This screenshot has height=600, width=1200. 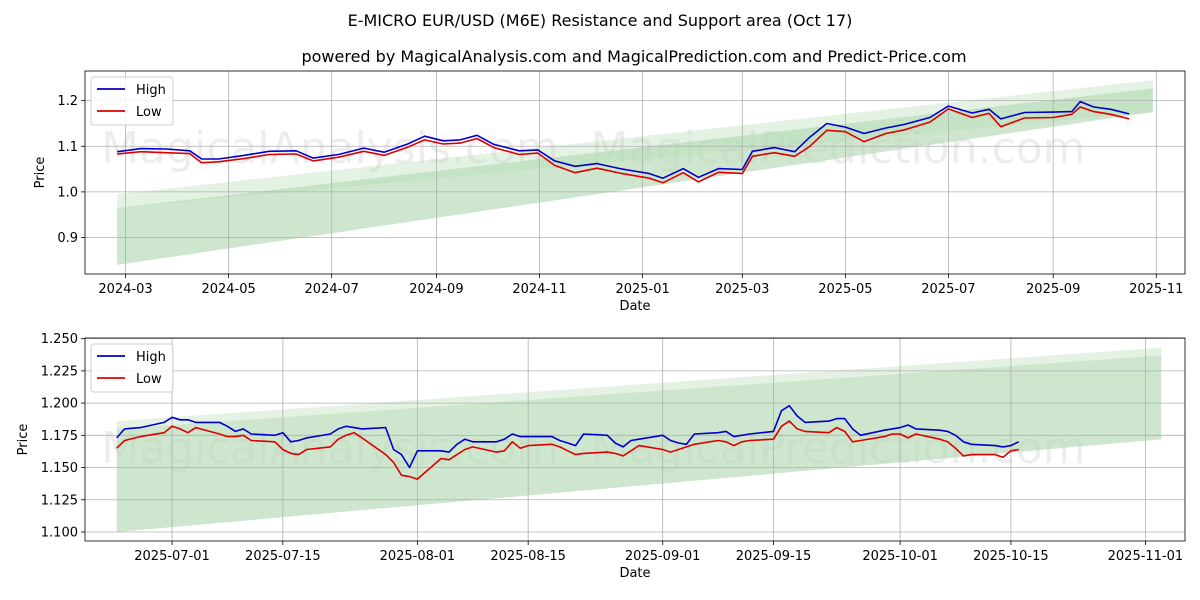 What do you see at coordinates (1011, 556) in the screenshot?
I see `x-tick-label: 2025-10-15` at bounding box center [1011, 556].